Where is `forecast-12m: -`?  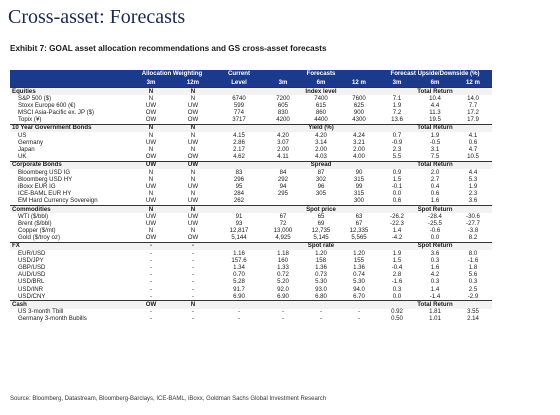 forecast-12m: - is located at coordinates (359, 319).